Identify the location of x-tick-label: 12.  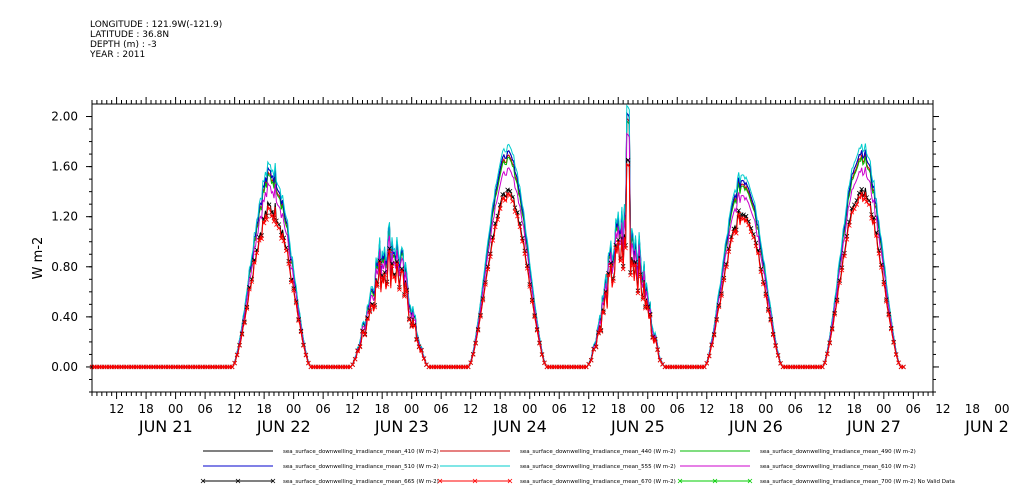
(824, 409).